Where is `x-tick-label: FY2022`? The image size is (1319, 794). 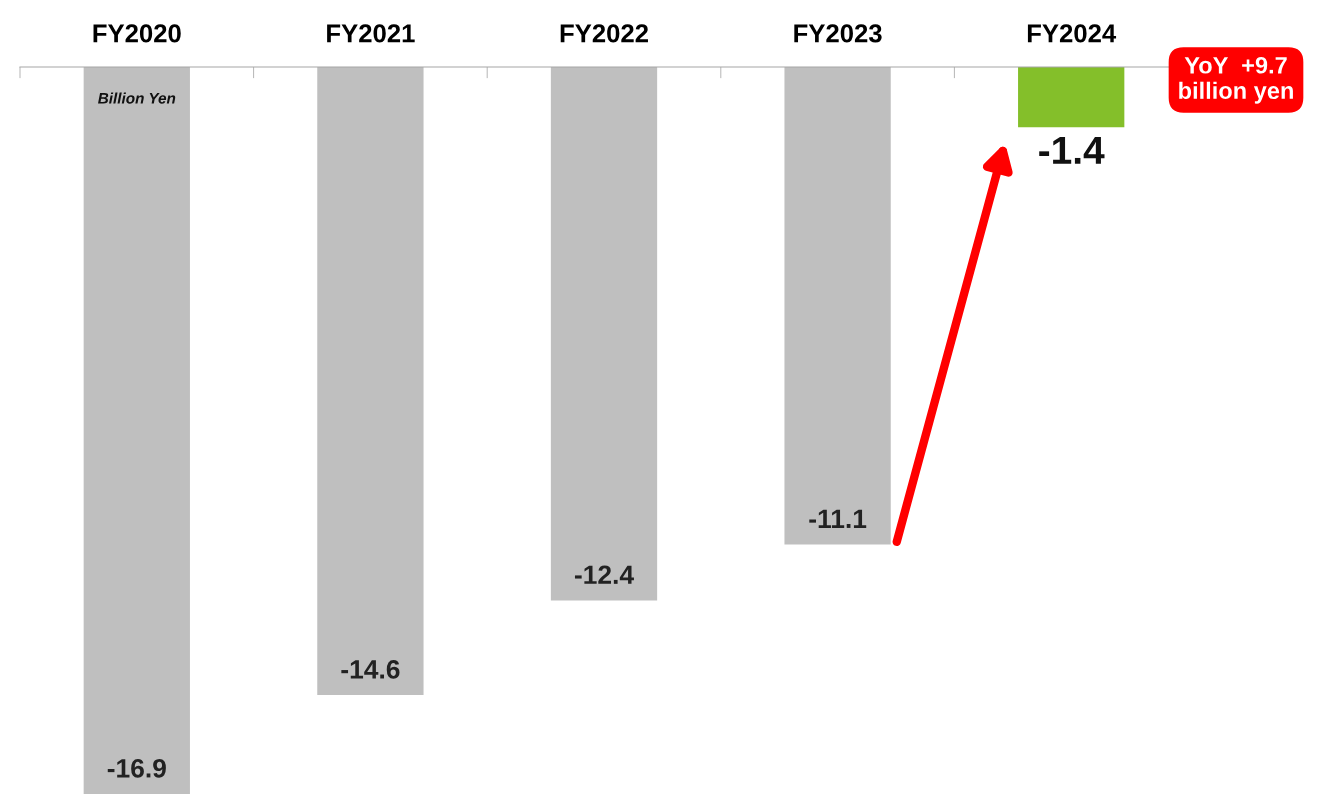 x-tick-label: FY2022 is located at coordinates (604, 33).